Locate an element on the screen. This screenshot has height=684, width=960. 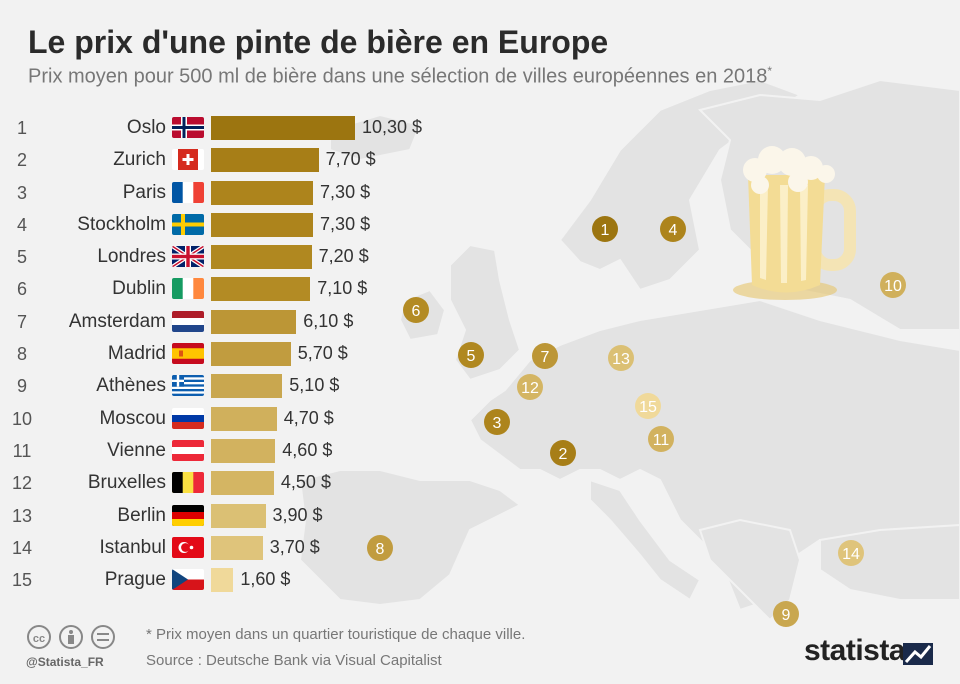
germany-flag-icon is located at coordinates (188, 515).